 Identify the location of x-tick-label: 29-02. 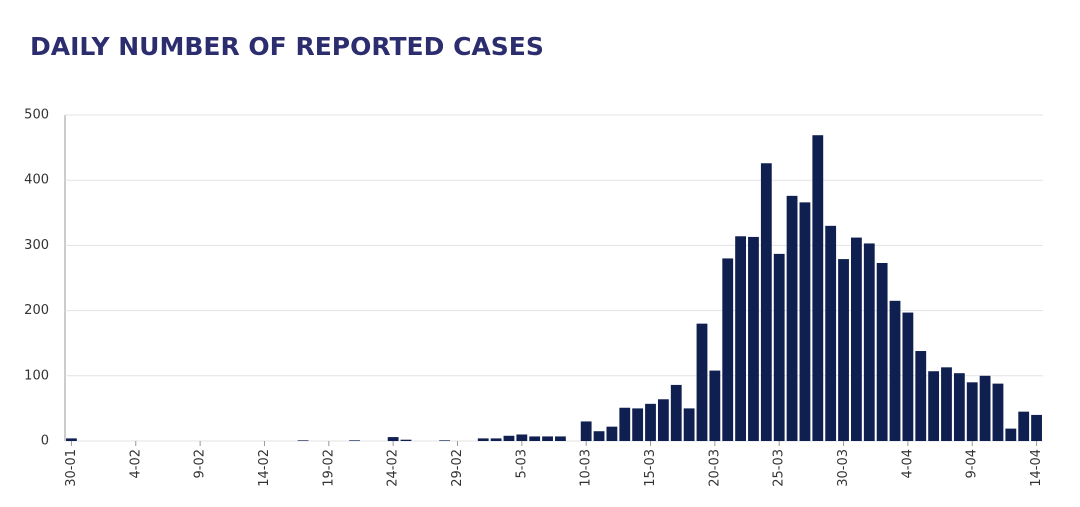
(457, 468).